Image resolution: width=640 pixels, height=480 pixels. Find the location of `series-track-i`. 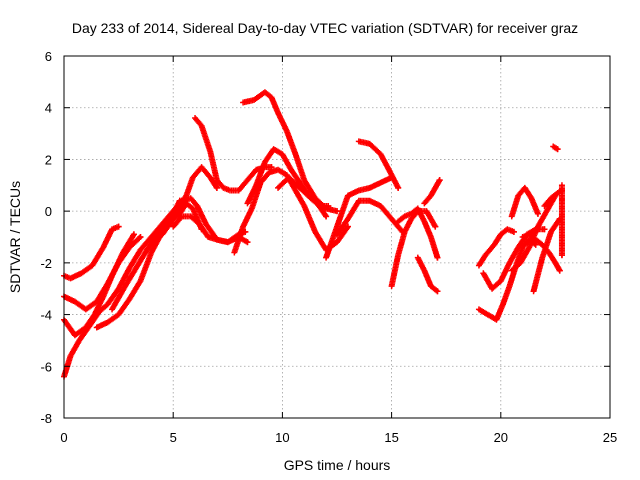

series-track-i is located at coordinates (187, 216).